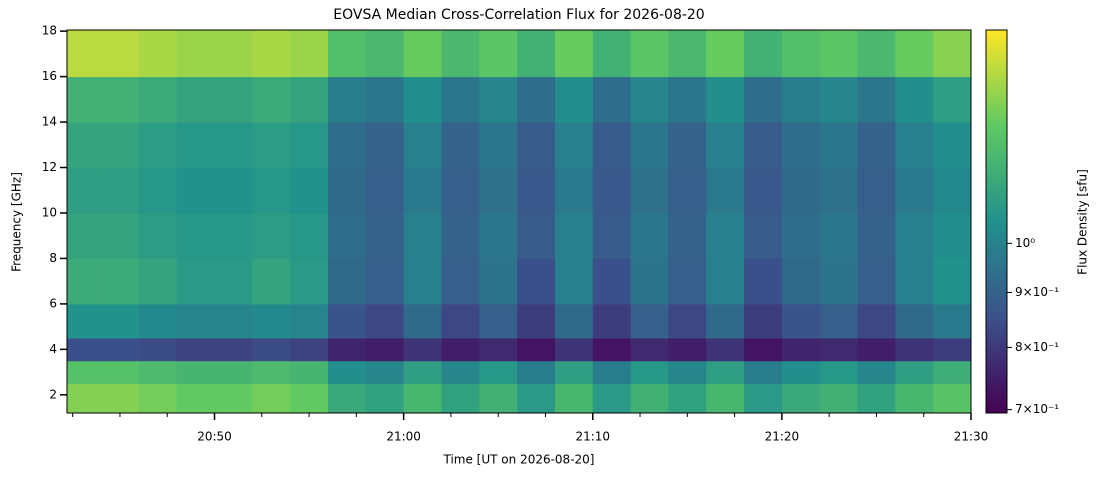  Describe the element at coordinates (17, 222) in the screenshot. I see `y-axis-label: Frequency [GHz]` at that location.